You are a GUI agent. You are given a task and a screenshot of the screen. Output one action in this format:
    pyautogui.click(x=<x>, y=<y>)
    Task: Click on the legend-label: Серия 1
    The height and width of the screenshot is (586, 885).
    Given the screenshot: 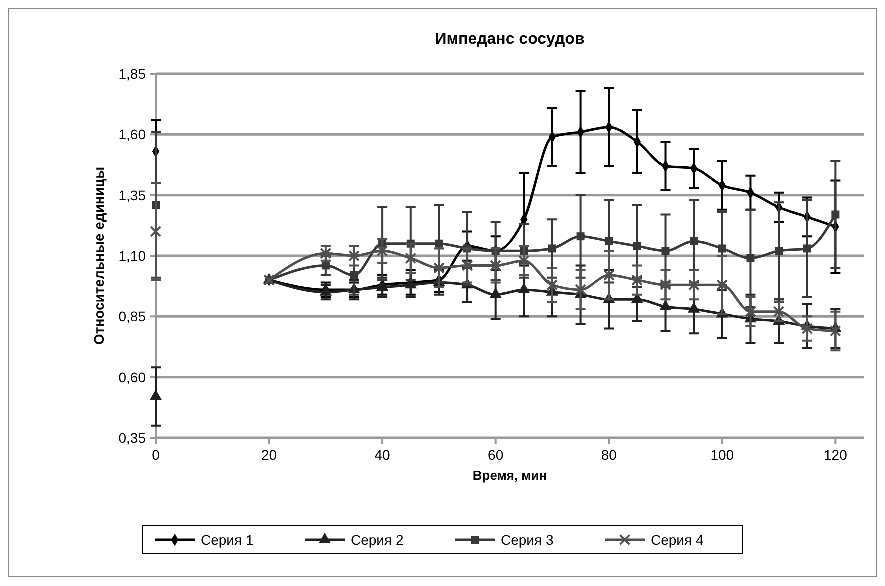 What is the action you would take?
    pyautogui.click(x=227, y=540)
    